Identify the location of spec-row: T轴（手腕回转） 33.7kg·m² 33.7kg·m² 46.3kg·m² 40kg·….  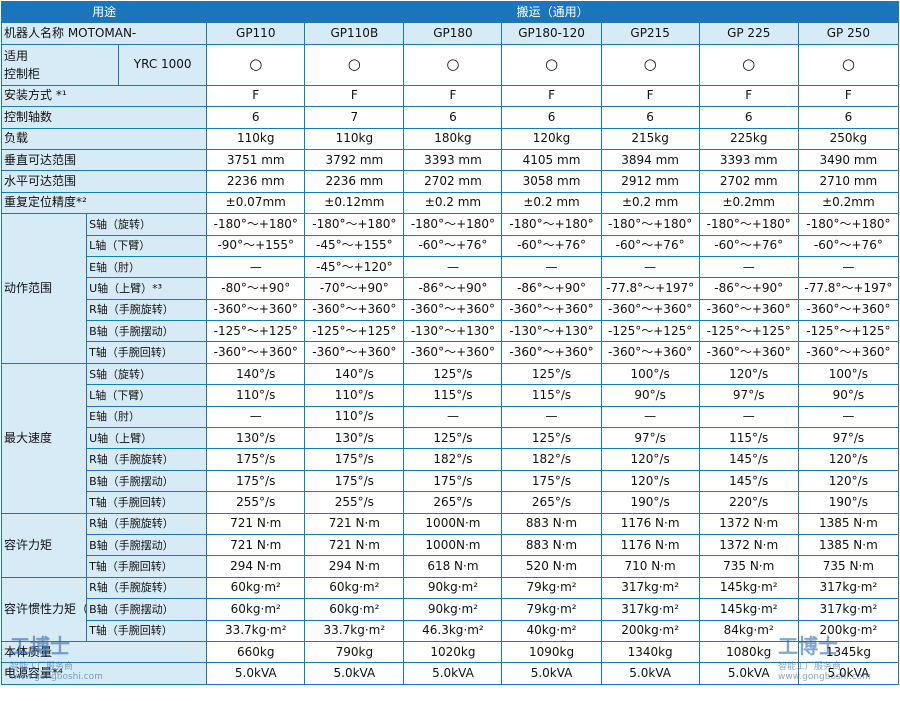
(451, 630).